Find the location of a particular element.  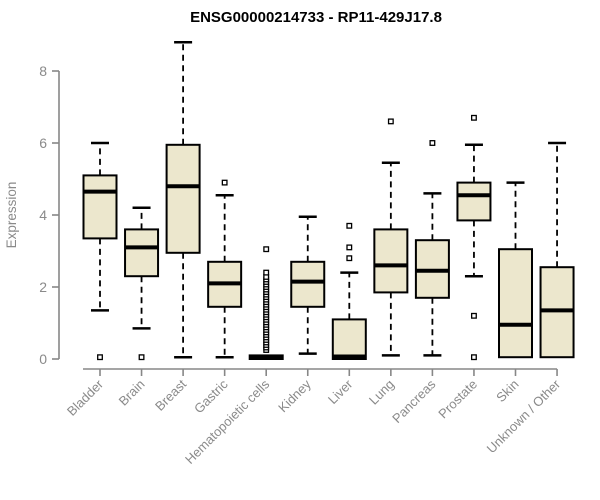

x-tick-label: Lung is located at coordinates (381, 392).